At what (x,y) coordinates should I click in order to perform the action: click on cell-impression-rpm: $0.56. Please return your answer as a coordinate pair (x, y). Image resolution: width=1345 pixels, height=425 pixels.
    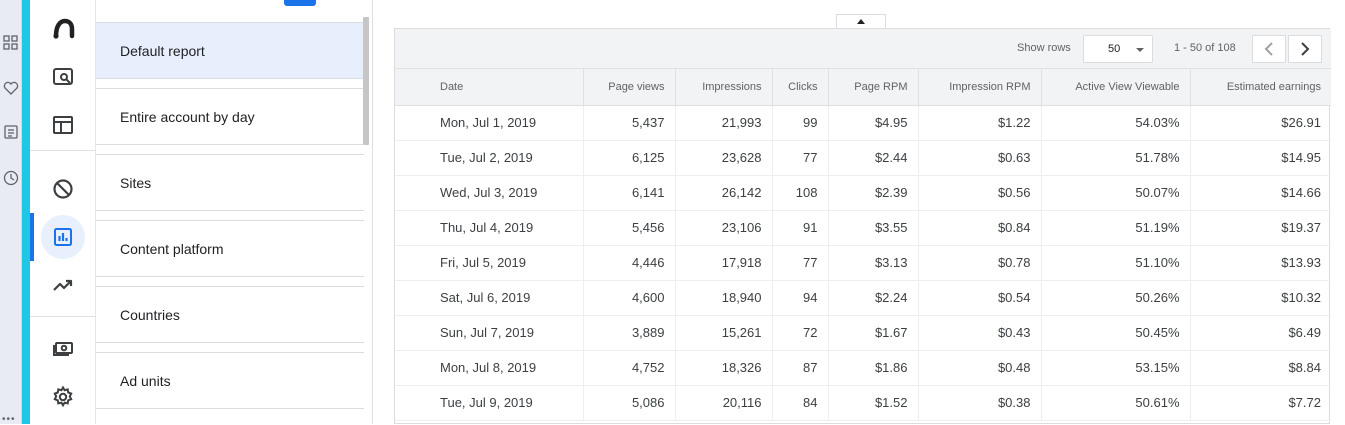
    Looking at the image, I should click on (980, 193).